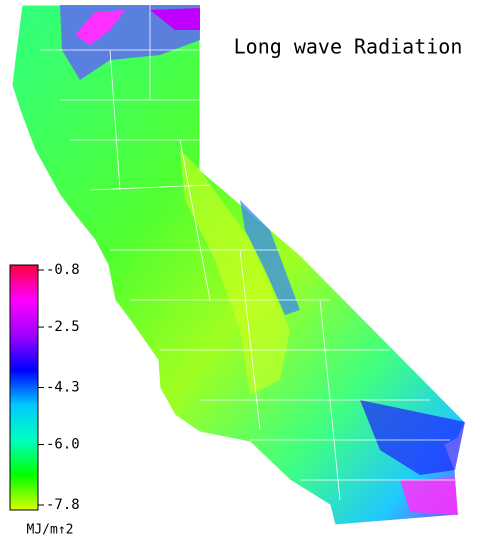  I want to click on colorbar-unit: MJ/m↑2, so click(50, 530).